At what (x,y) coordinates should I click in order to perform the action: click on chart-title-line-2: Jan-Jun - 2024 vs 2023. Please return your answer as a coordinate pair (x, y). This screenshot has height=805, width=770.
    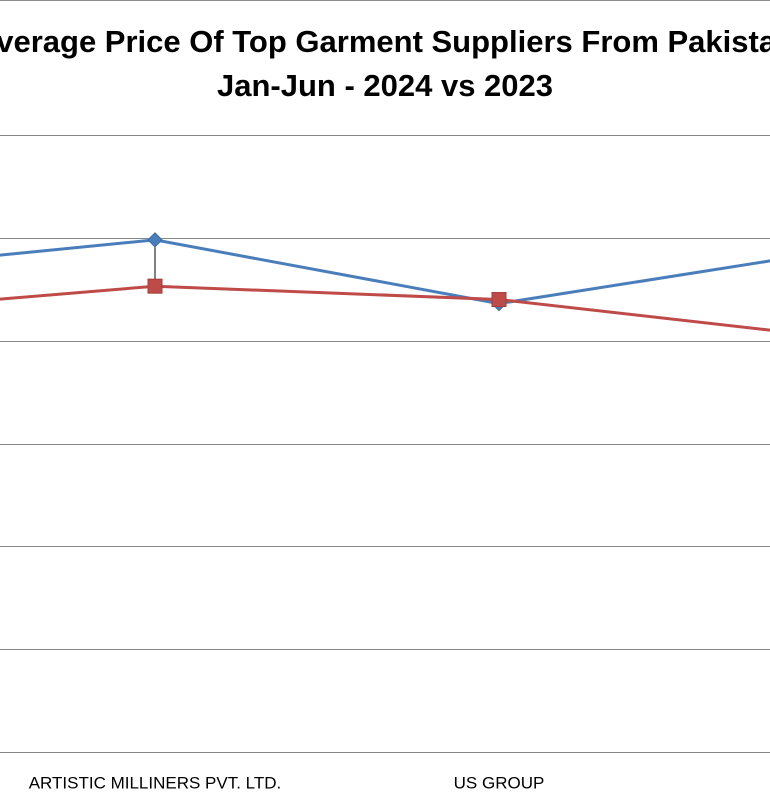
    Looking at the image, I should click on (385, 85).